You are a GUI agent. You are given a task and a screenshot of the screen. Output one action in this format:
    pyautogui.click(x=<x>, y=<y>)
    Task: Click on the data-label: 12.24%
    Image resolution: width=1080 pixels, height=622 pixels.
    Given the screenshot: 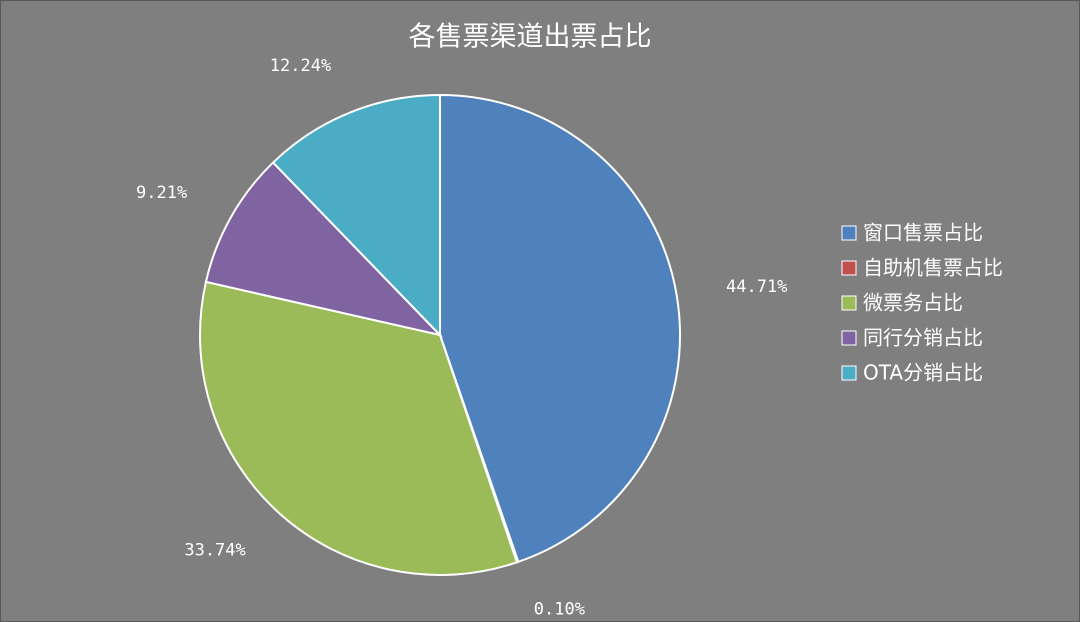 What is the action you would take?
    pyautogui.click(x=300, y=66)
    